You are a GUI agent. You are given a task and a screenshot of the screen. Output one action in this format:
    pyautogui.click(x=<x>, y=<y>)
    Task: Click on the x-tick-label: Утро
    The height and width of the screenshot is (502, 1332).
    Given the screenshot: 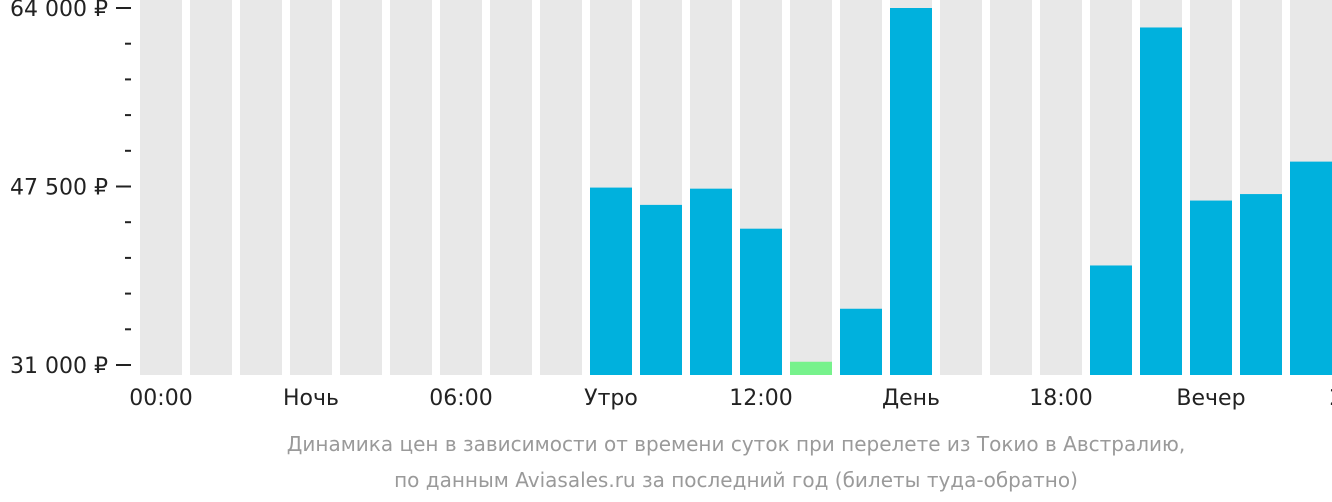 What is the action you would take?
    pyautogui.click(x=611, y=398)
    